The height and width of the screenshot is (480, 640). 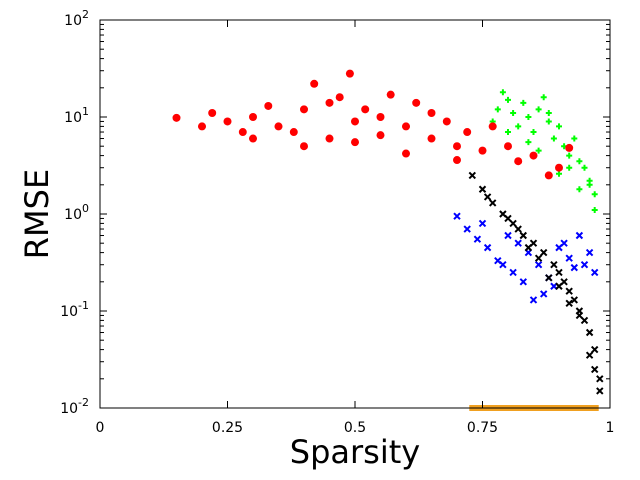 What do you see at coordinates (100, 428) in the screenshot?
I see `x-tick-label: 0` at bounding box center [100, 428].